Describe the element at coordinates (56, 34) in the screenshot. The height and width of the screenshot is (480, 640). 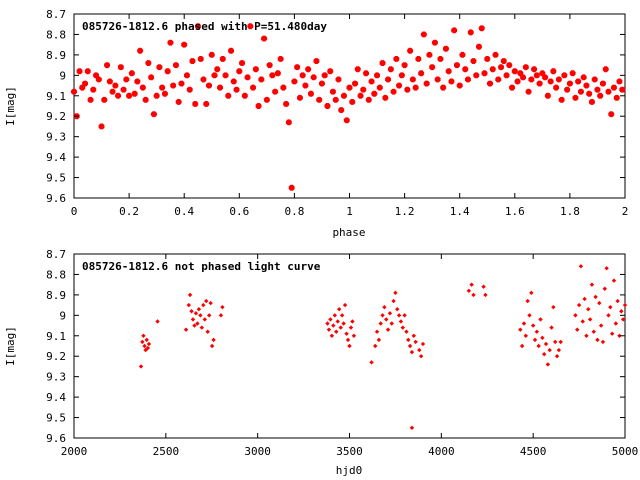
I see `y-tick-label: 8.8` at that location.